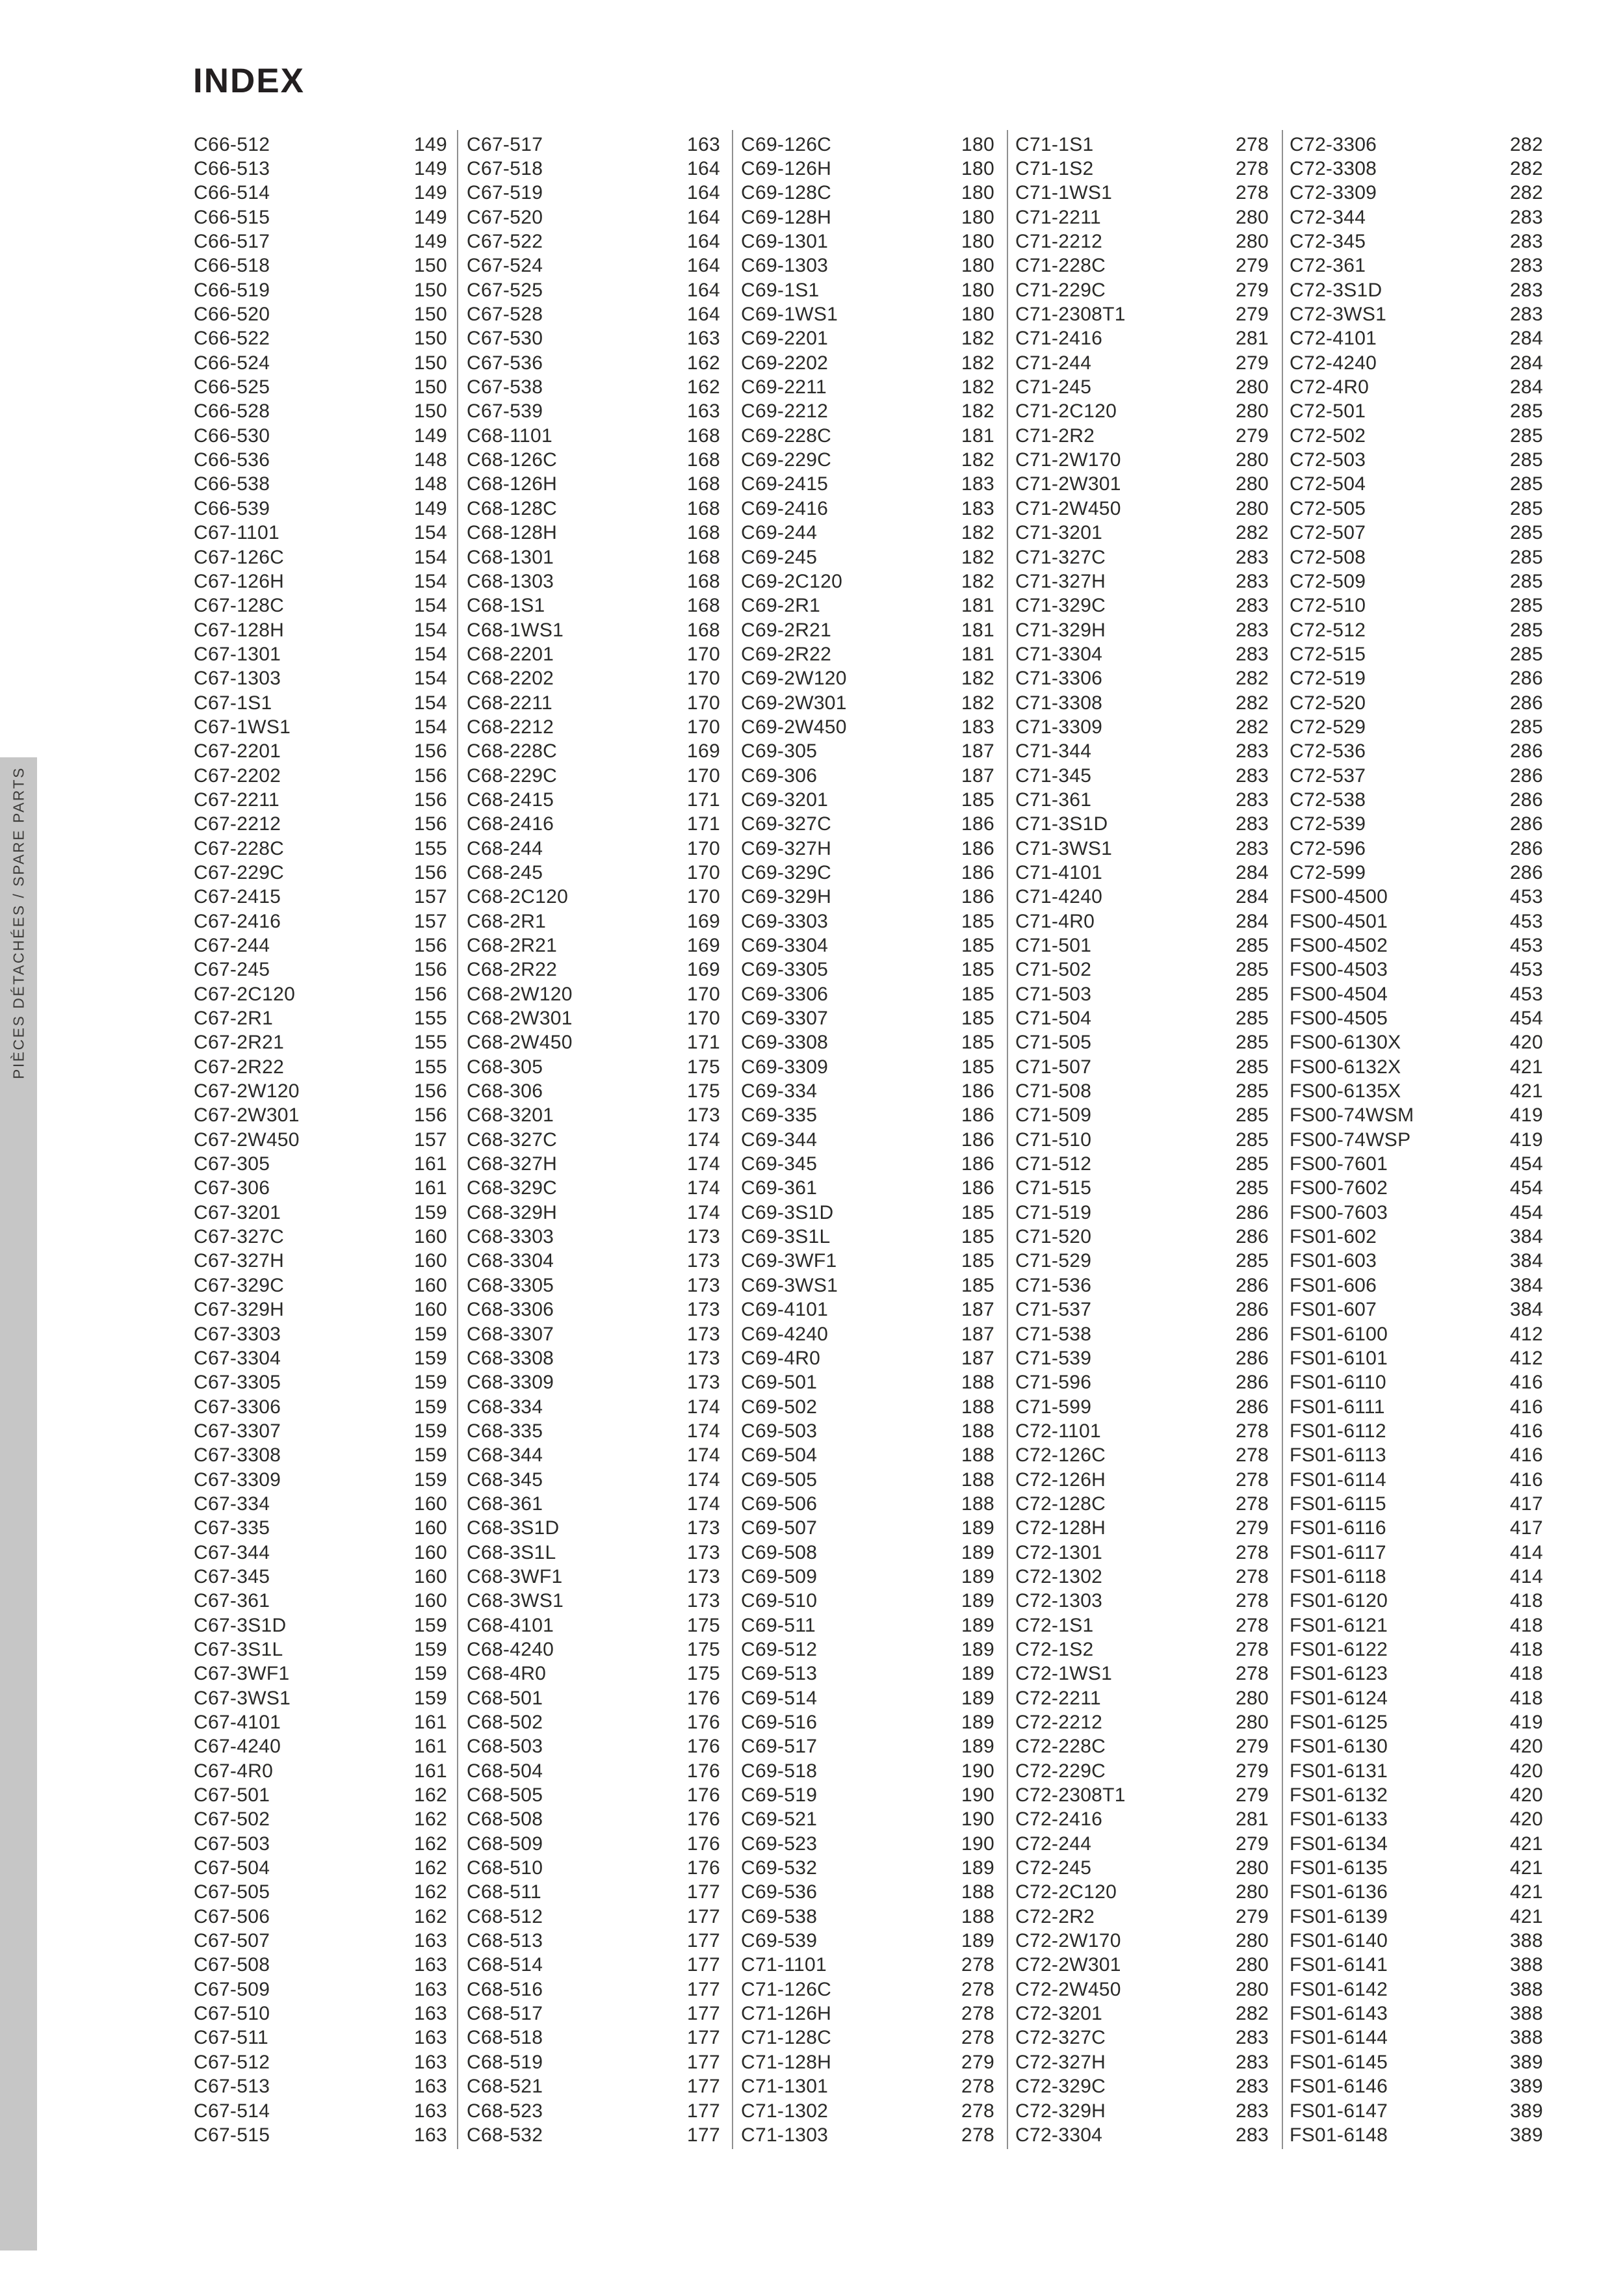 This screenshot has height=2296, width=1623. What do you see at coordinates (321, 533) in the screenshot?
I see `index-row: C67-1101 154` at bounding box center [321, 533].